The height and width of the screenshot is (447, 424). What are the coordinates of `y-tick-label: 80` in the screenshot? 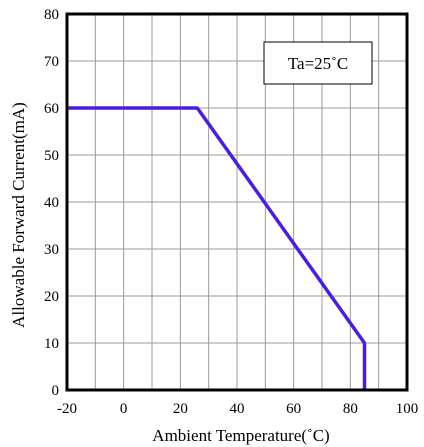 It's located at (51, 15).